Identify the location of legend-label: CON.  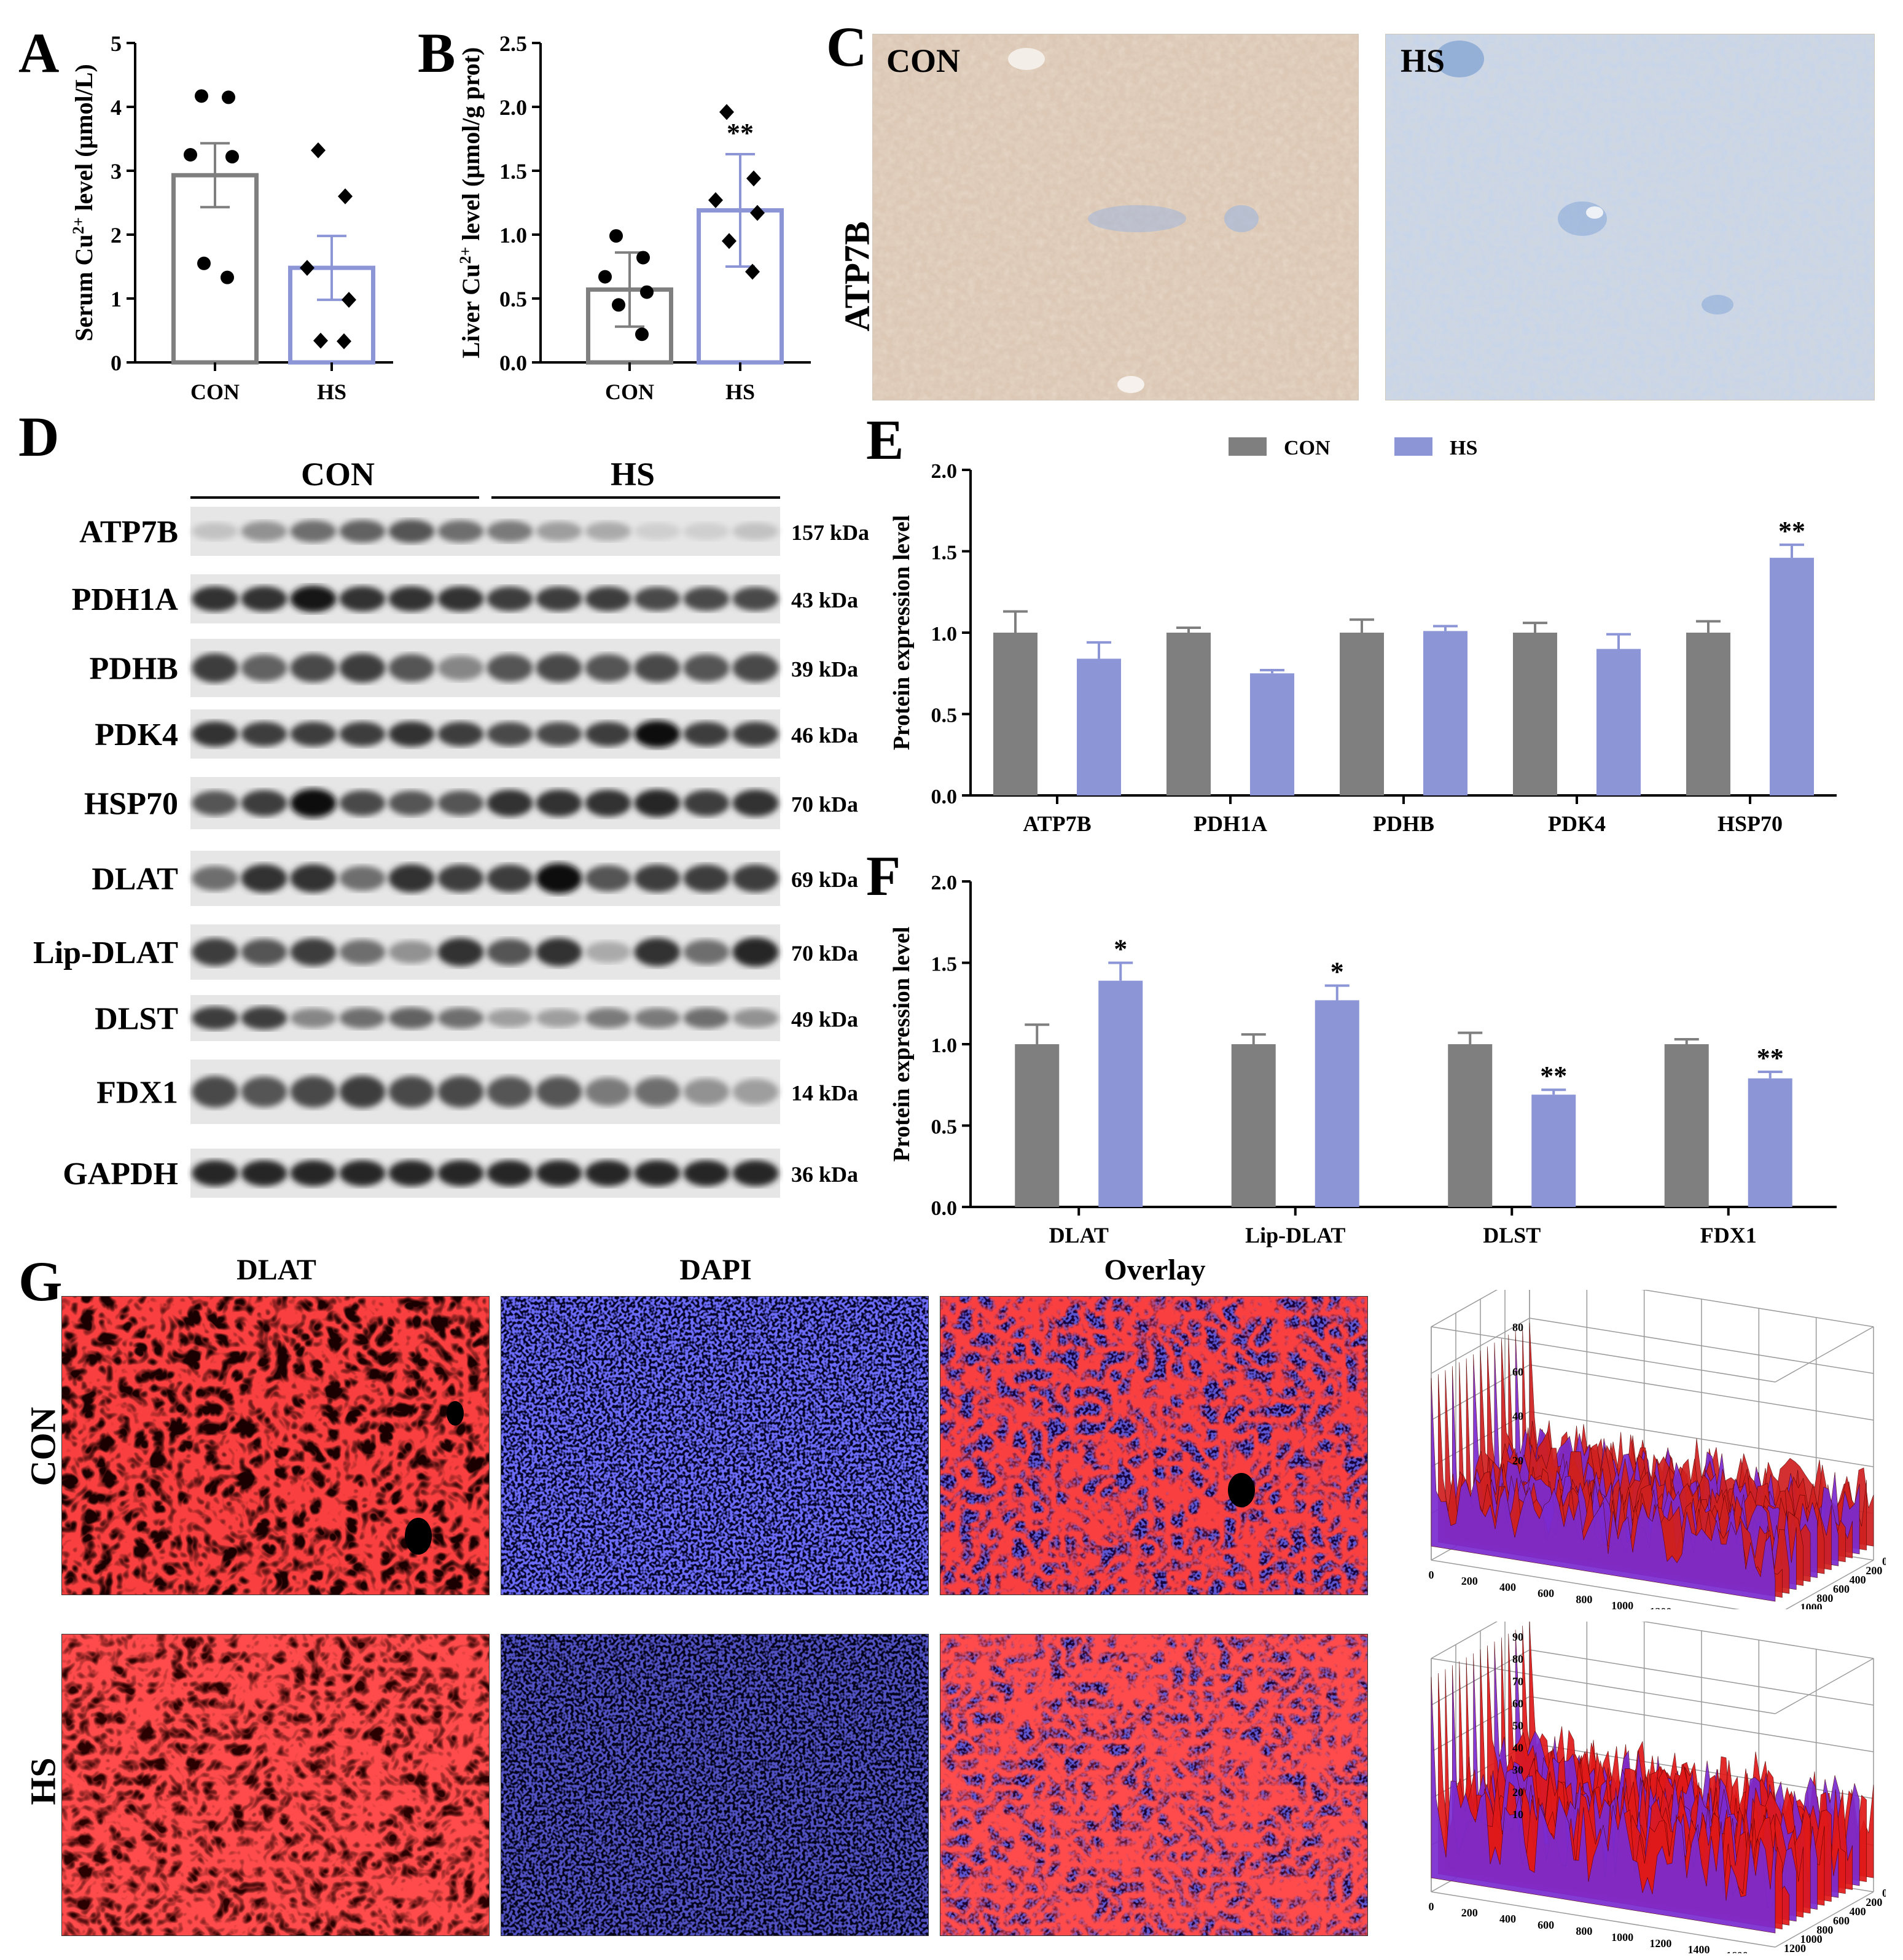
(1308, 448).